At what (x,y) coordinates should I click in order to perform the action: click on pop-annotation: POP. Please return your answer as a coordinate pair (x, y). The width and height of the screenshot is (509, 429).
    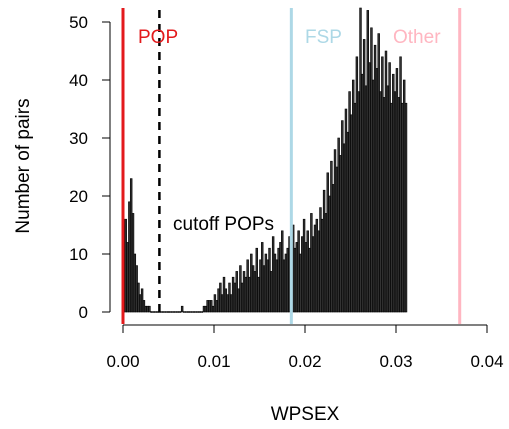
    Looking at the image, I should click on (158, 37).